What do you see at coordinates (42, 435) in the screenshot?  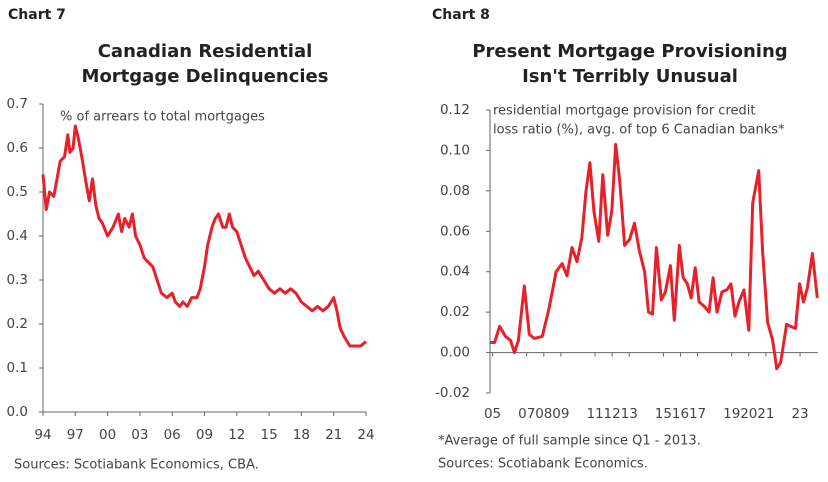 I see `x-tick-label: 94` at bounding box center [42, 435].